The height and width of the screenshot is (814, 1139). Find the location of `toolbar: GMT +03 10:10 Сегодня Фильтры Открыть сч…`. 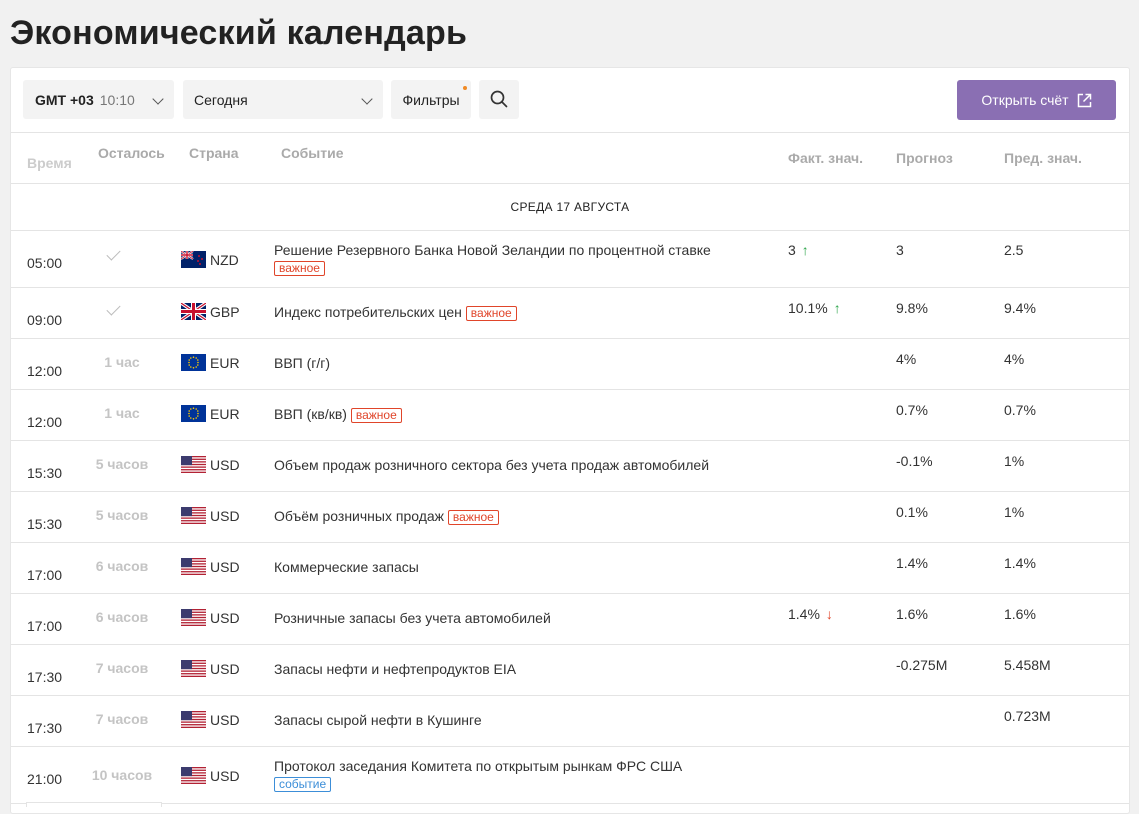

toolbar: GMT +03 10:10 Сегодня Фильтры Открыть сч… is located at coordinates (570, 100).